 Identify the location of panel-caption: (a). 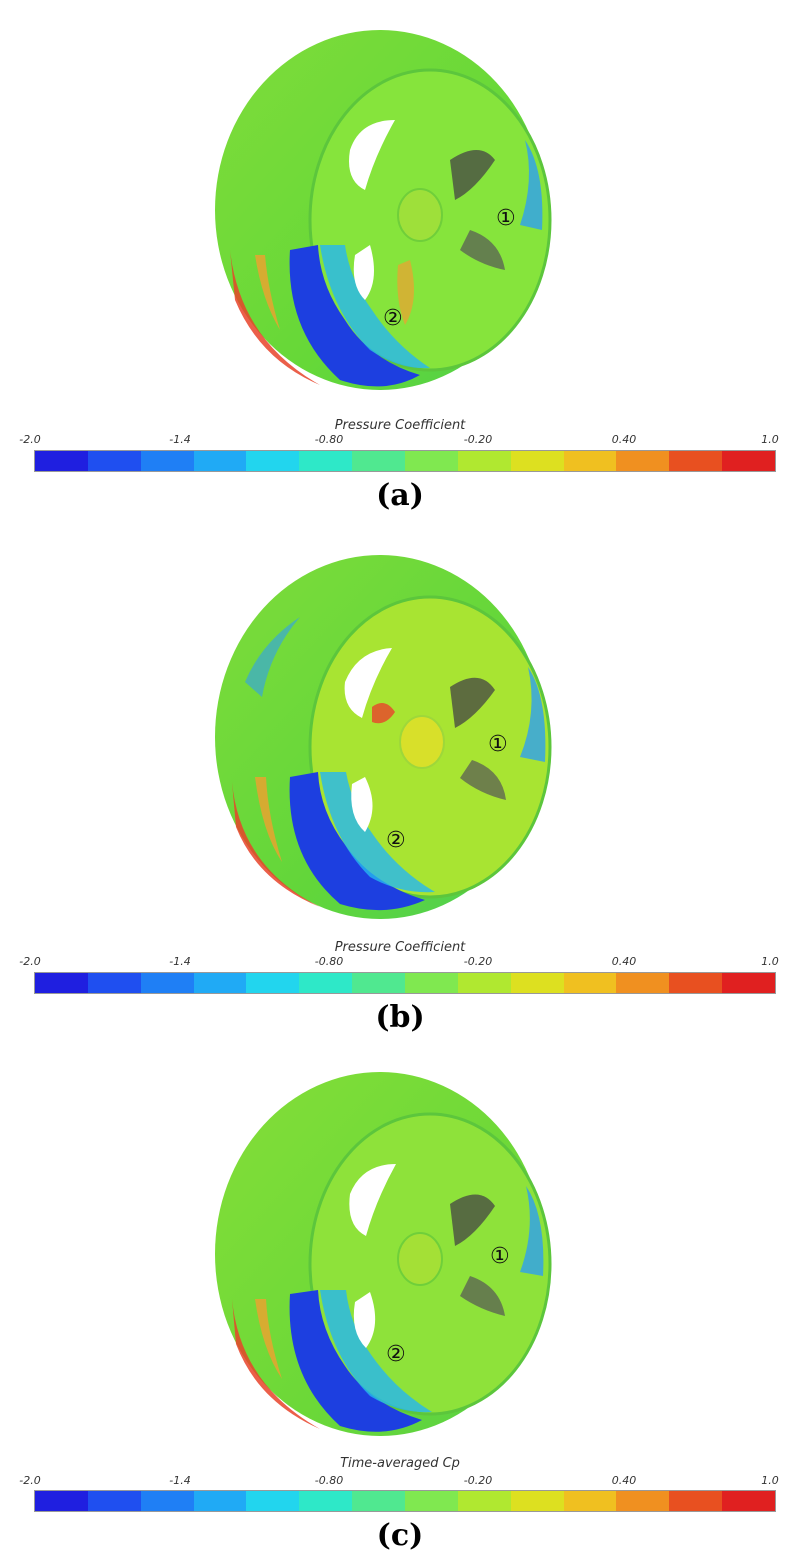
(400, 495).